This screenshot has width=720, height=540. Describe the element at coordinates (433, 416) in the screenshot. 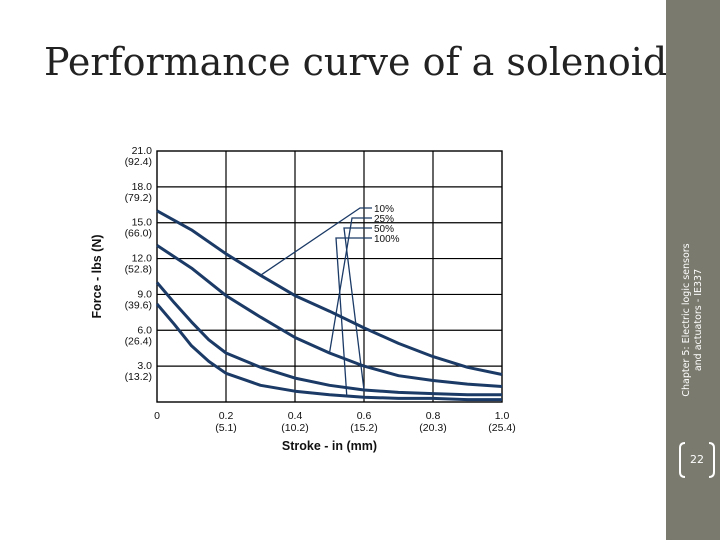

I see `x-tick-label: 0.8` at that location.